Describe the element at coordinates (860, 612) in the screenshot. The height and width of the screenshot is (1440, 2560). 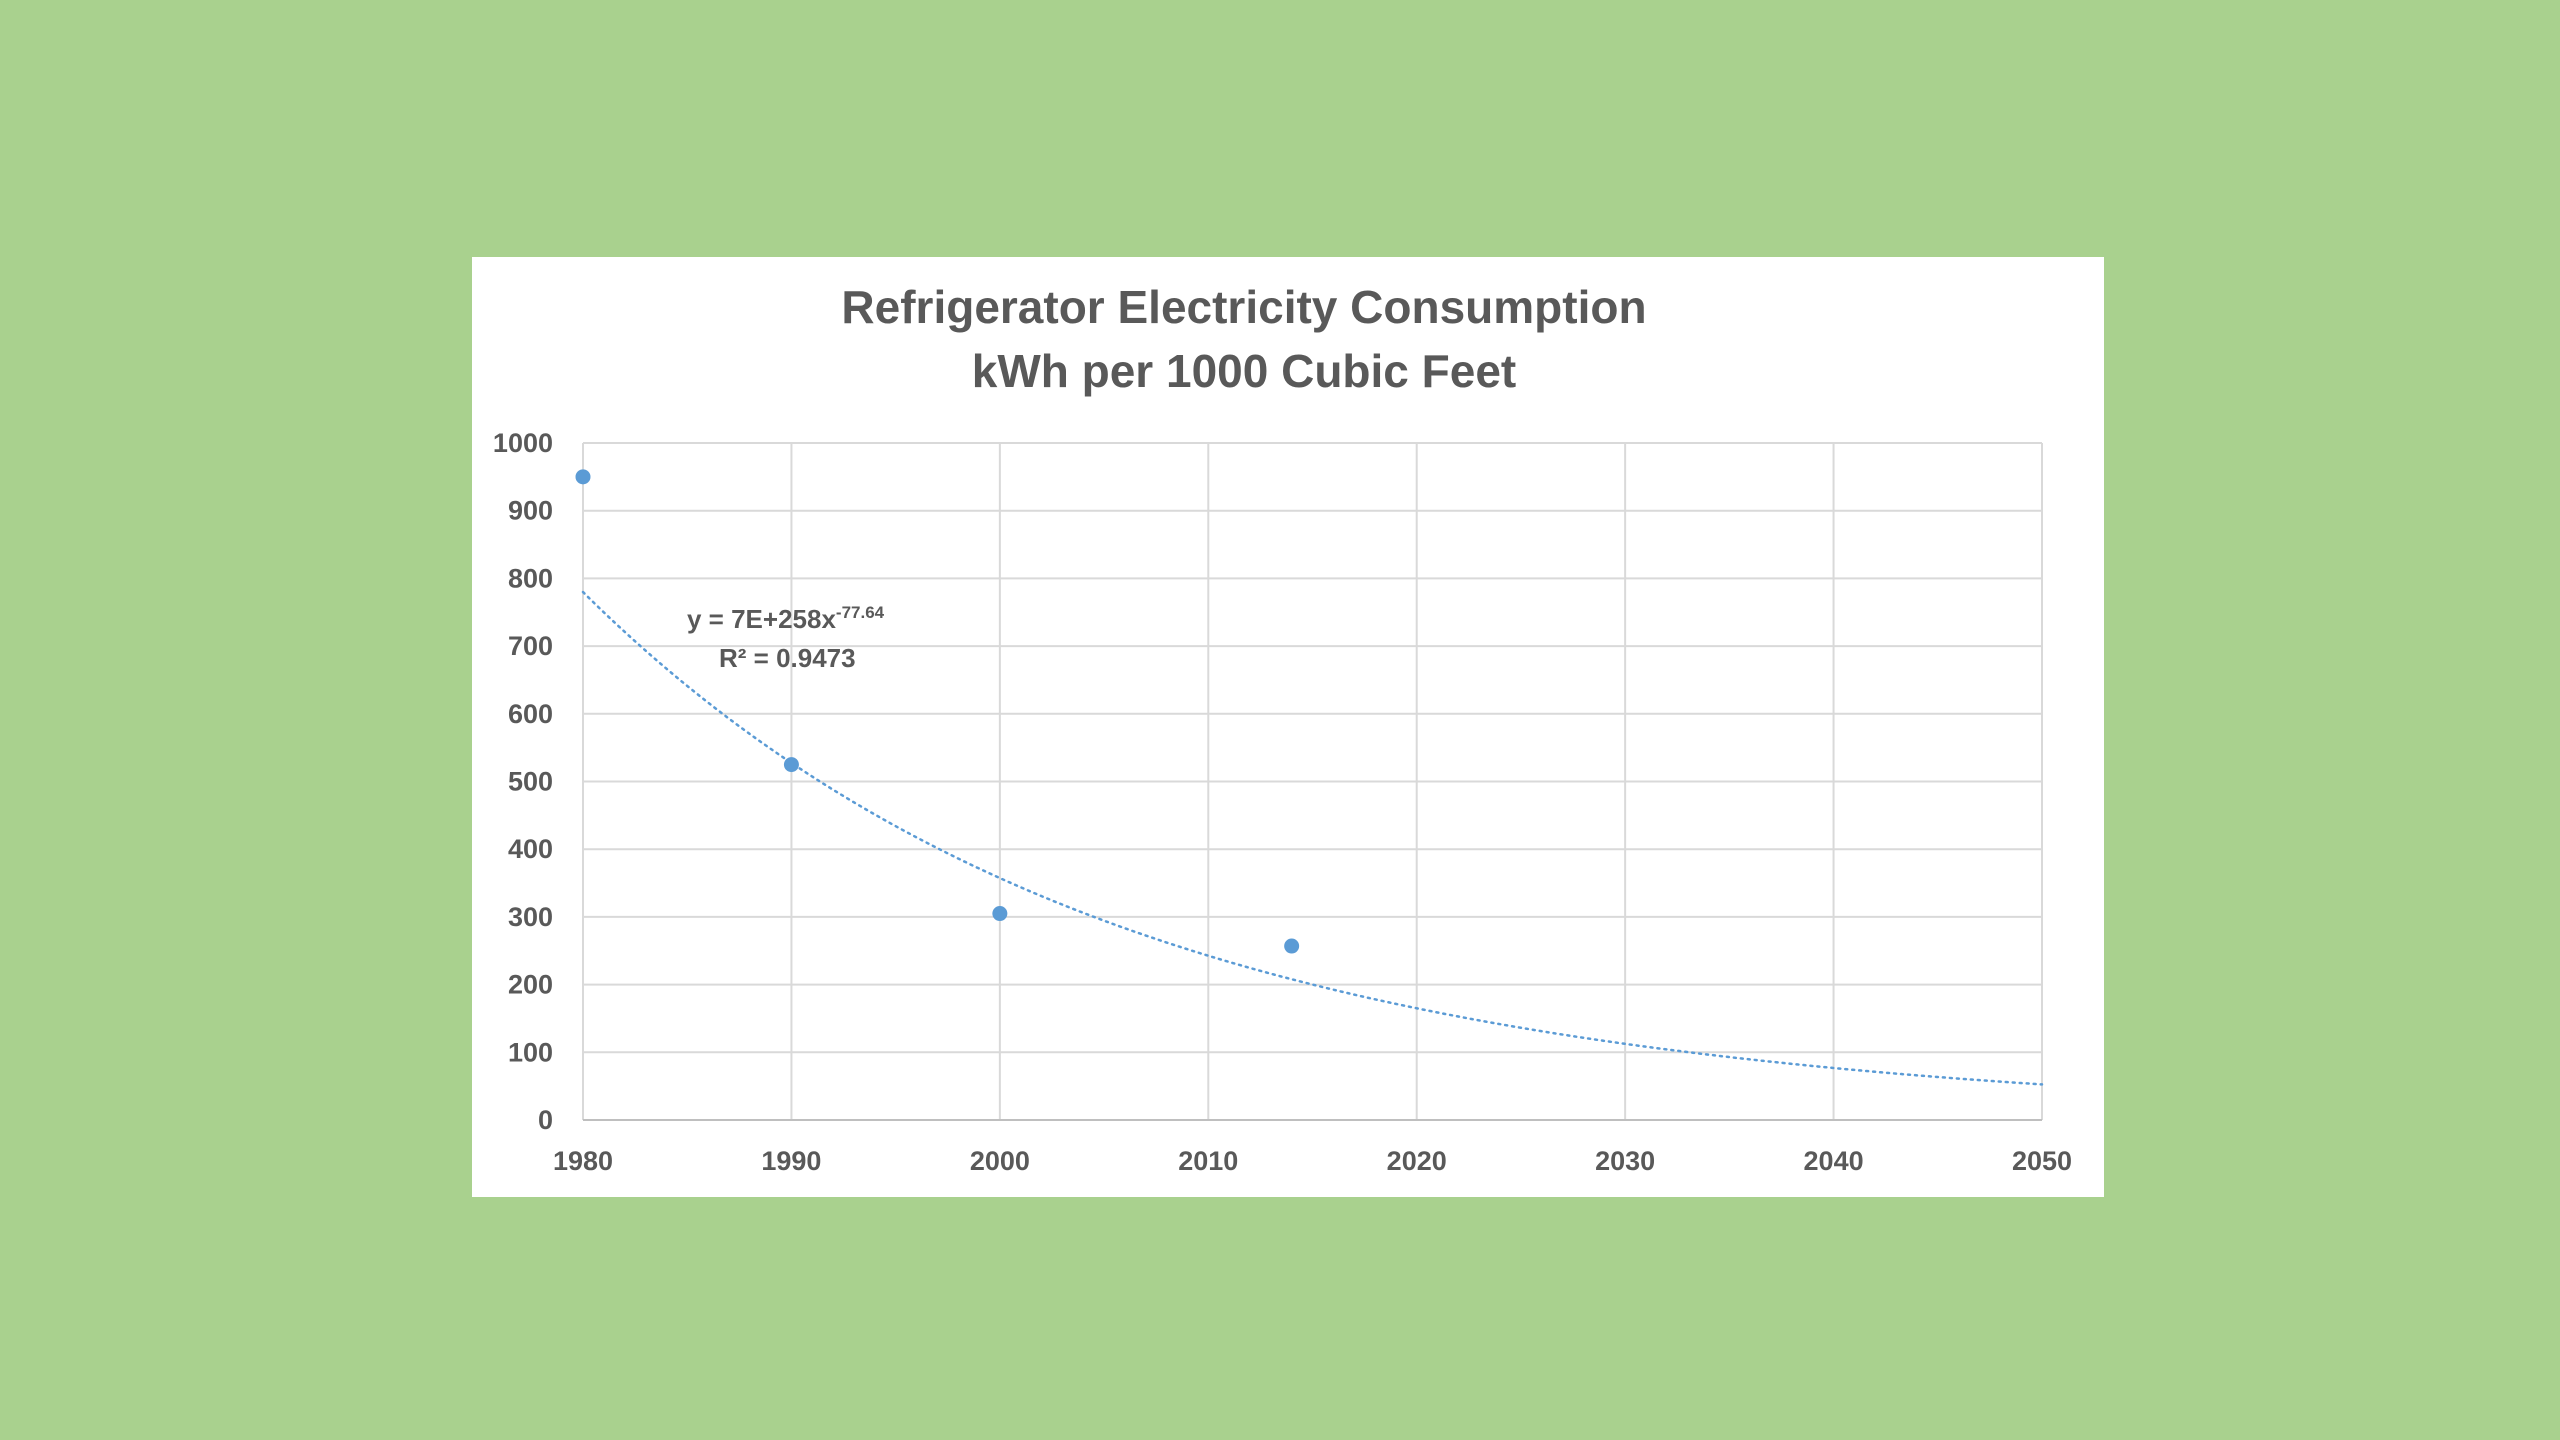
I see `trendline-equation-exponent: -77.64` at that location.